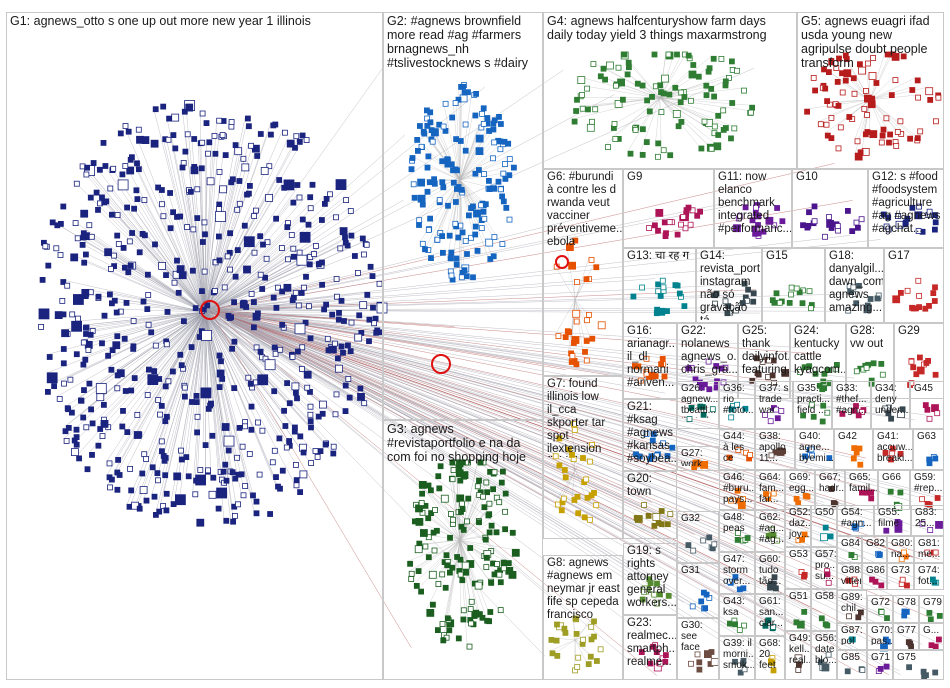 Image resolution: width=950 pixels, height=688 pixels. What do you see at coordinates (853, 458) in the screenshot?
I see `node-g42` at bounding box center [853, 458].